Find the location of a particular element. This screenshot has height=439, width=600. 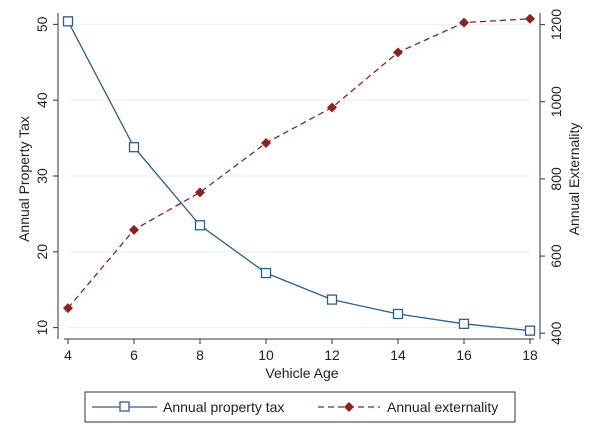

x-tick-label: 12 is located at coordinates (332, 355).